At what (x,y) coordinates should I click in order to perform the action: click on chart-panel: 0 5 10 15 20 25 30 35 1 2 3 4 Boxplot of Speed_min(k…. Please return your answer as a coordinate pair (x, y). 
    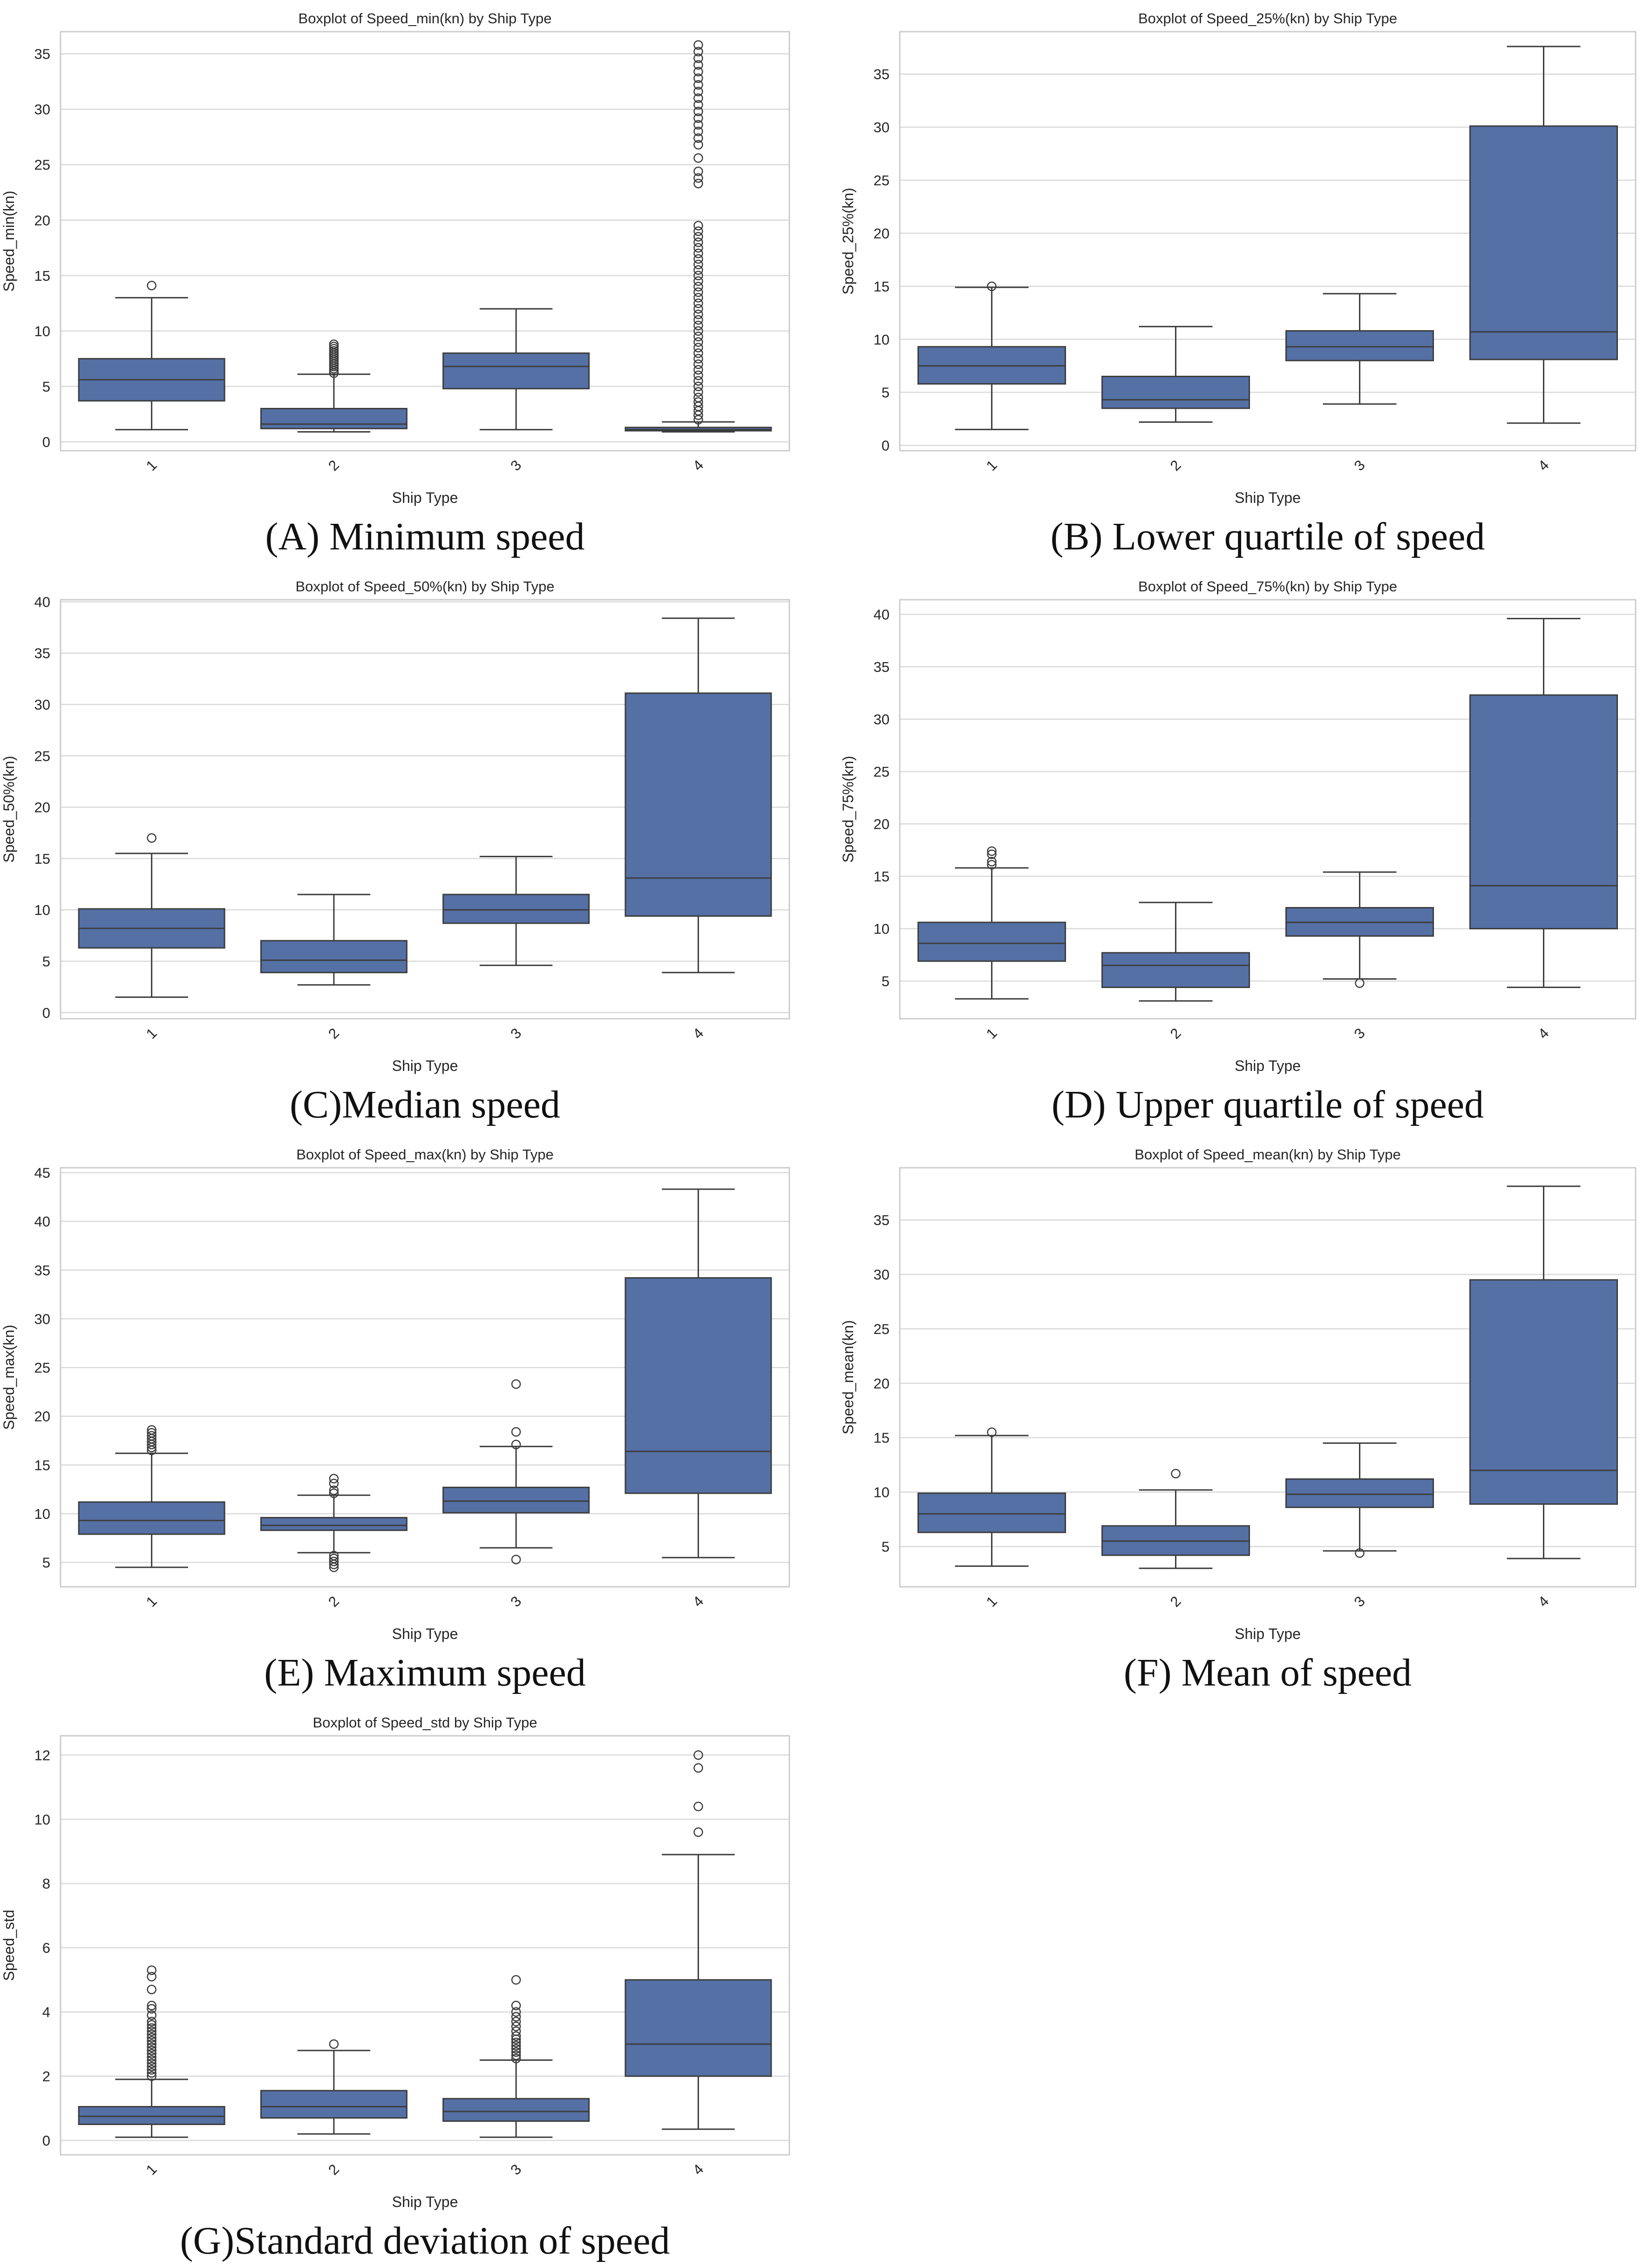
    Looking at the image, I should click on (395, 284).